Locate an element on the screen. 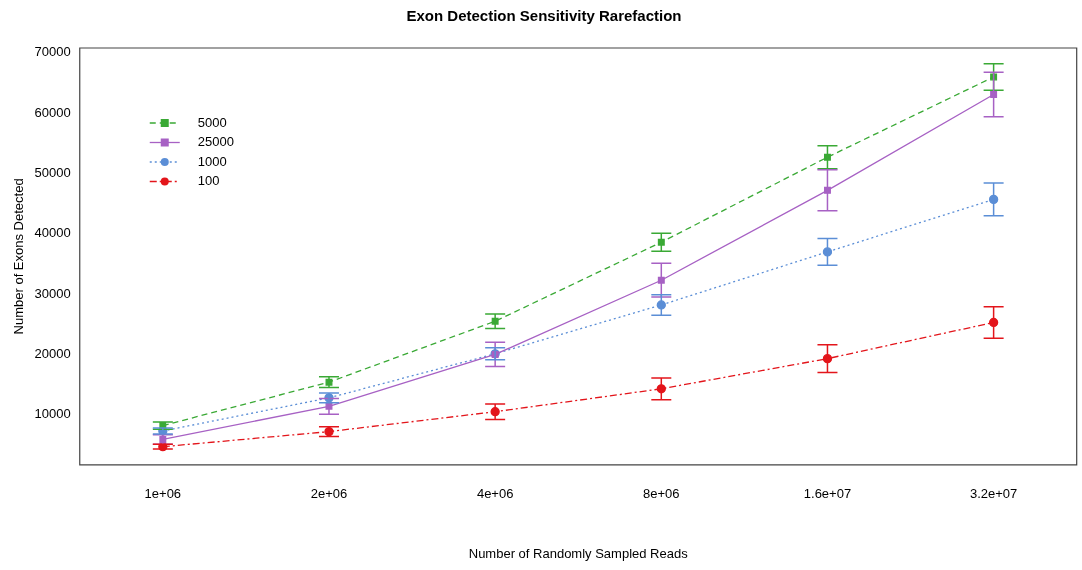 The width and height of the screenshot is (1082, 570). x-tick-label: 2e+06 is located at coordinates (329, 494).